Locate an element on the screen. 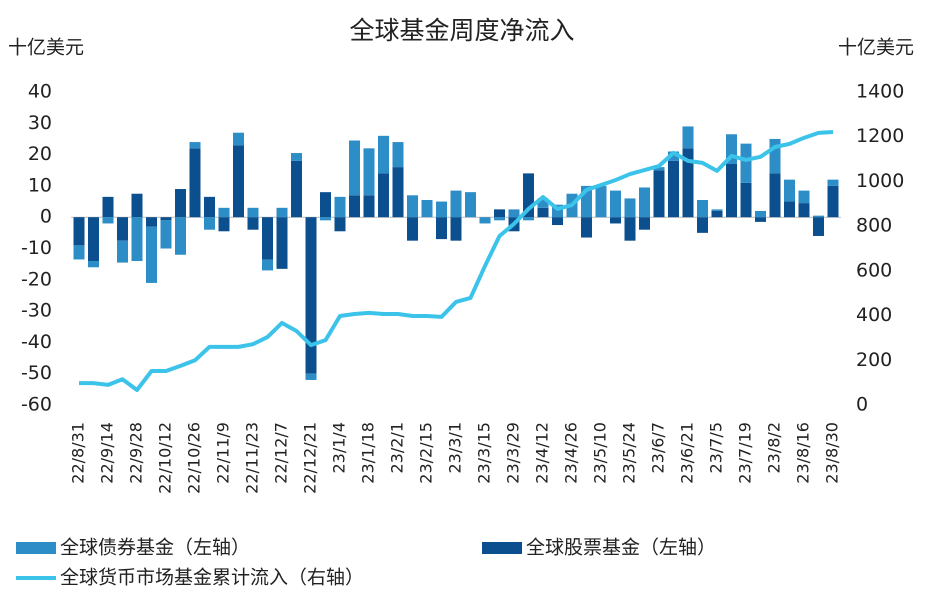 Image resolution: width=932 pixels, height=603 pixels. x-tick-label: 23/3/29 is located at coordinates (513, 453).